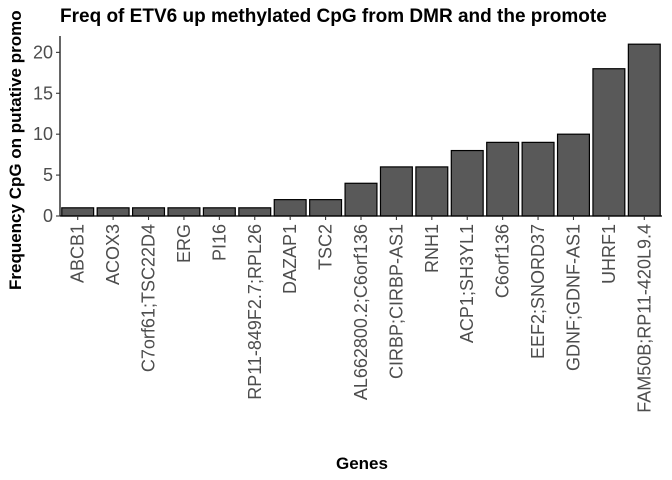  I want to click on x-tick-label: TSC2, so click(326, 247).